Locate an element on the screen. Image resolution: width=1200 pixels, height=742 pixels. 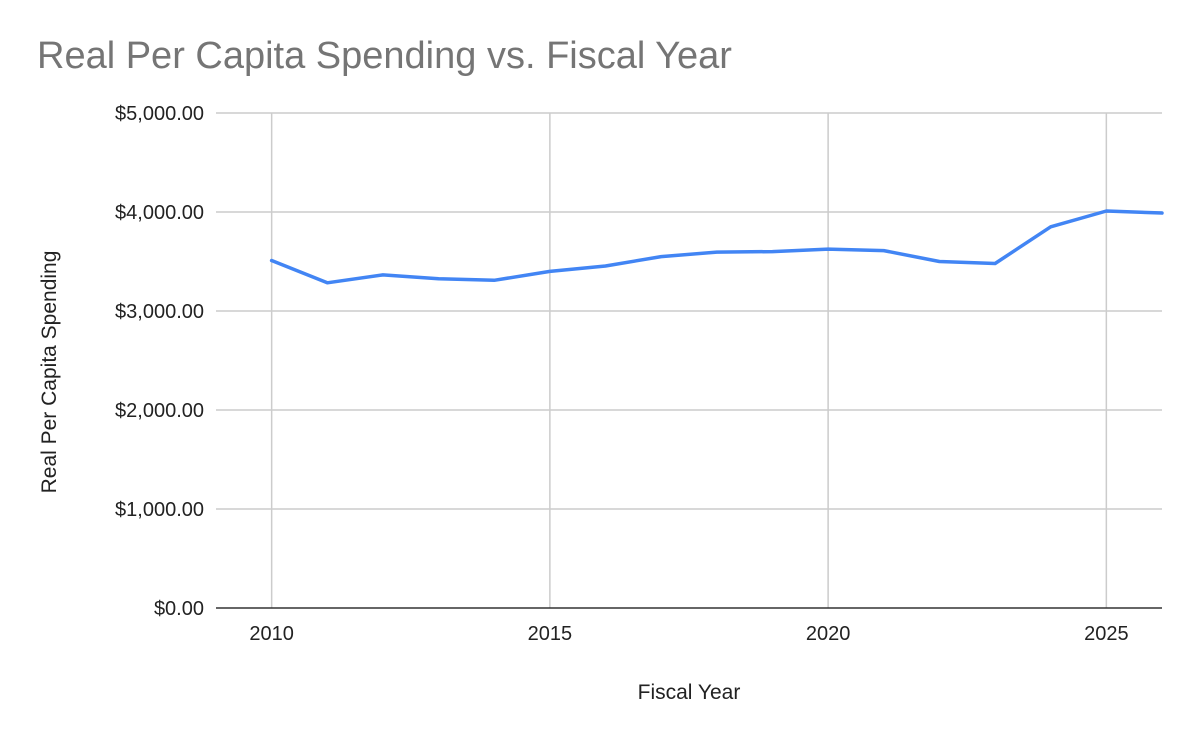
series-layer is located at coordinates (716, 247).